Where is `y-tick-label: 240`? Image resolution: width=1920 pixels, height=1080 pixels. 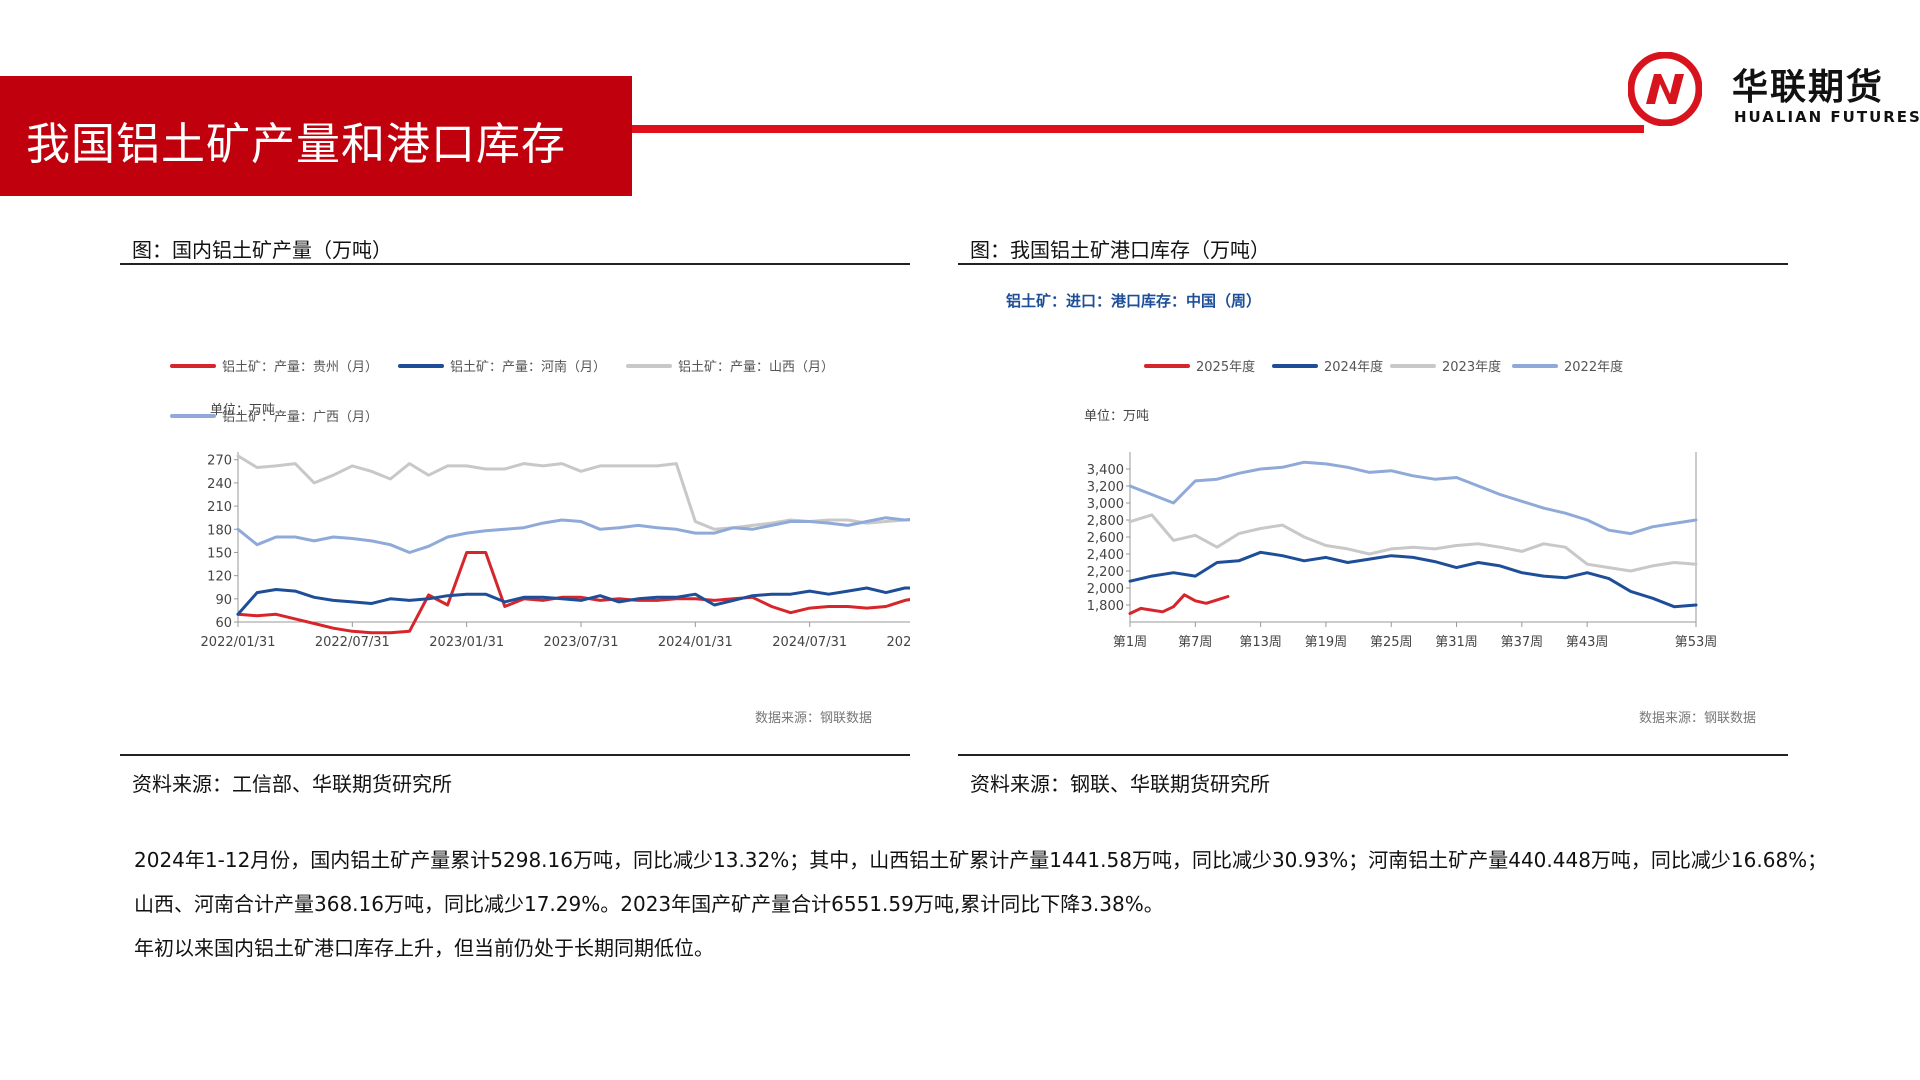
y-tick-label: 240 is located at coordinates (219, 484).